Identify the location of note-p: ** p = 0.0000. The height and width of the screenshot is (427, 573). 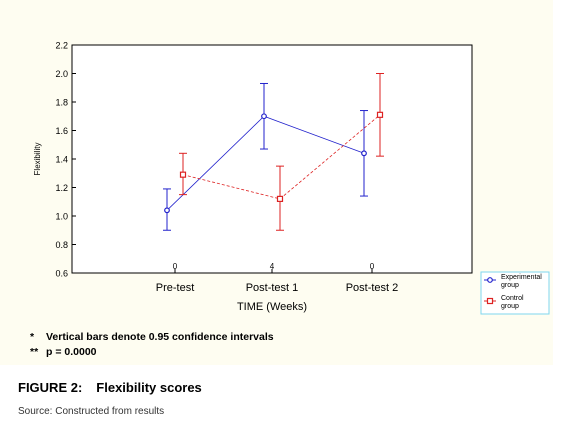
(152, 352).